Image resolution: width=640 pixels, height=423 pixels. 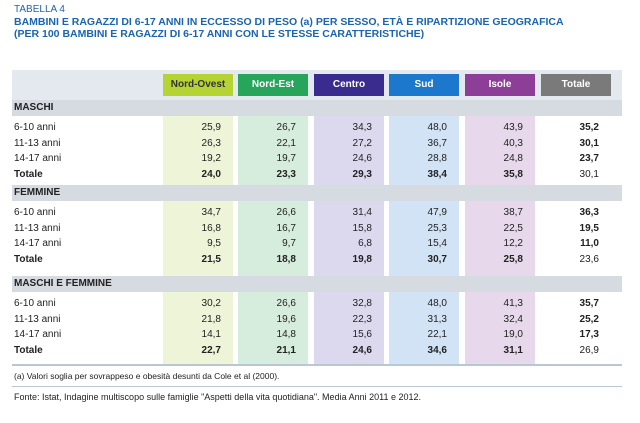 What do you see at coordinates (513, 158) in the screenshot?
I see `cell: 24,8` at bounding box center [513, 158].